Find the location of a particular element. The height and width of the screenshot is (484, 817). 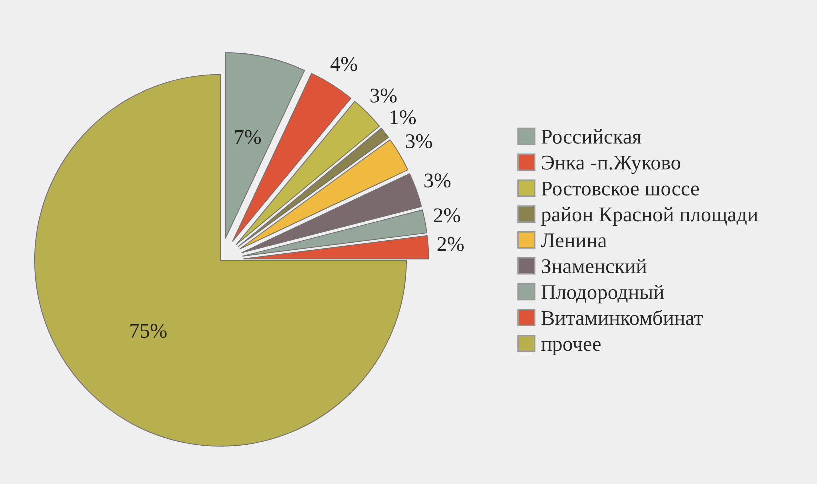

data-label: 7% is located at coordinates (248, 137).